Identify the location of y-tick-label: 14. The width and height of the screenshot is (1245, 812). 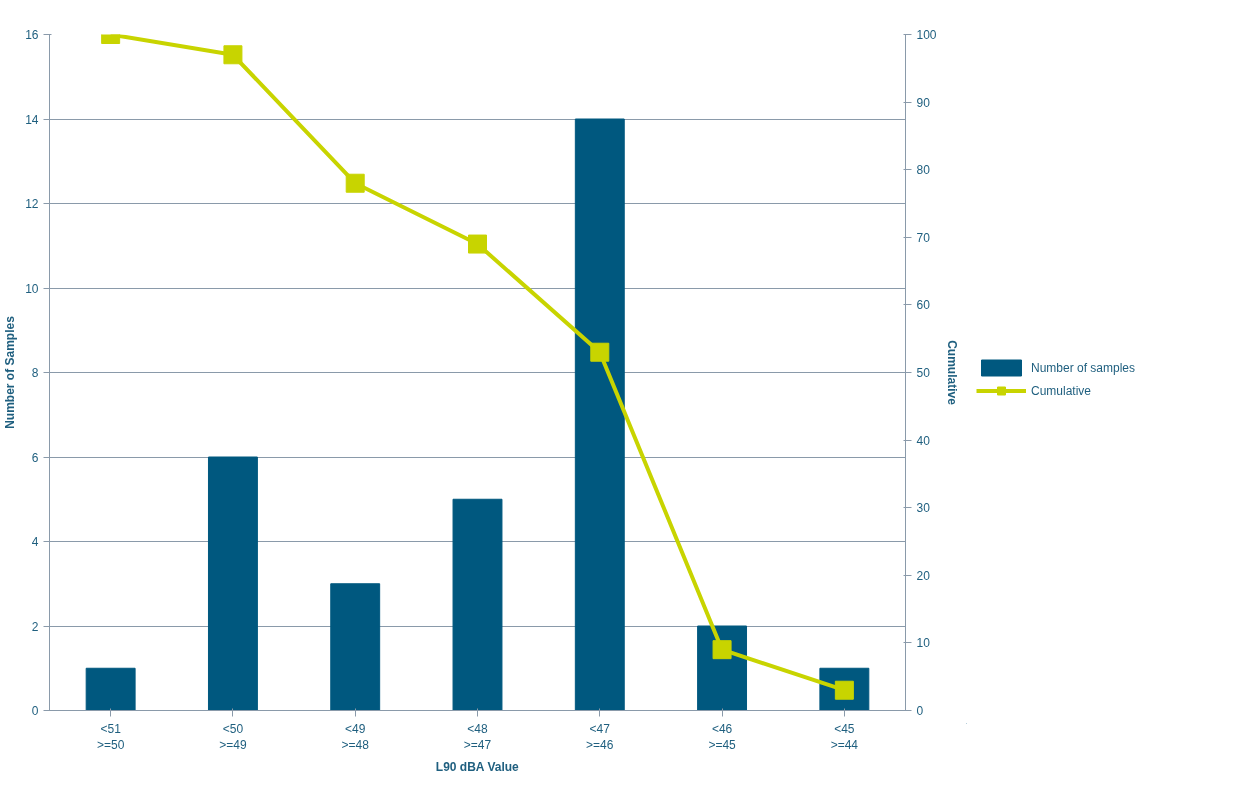
(32, 119).